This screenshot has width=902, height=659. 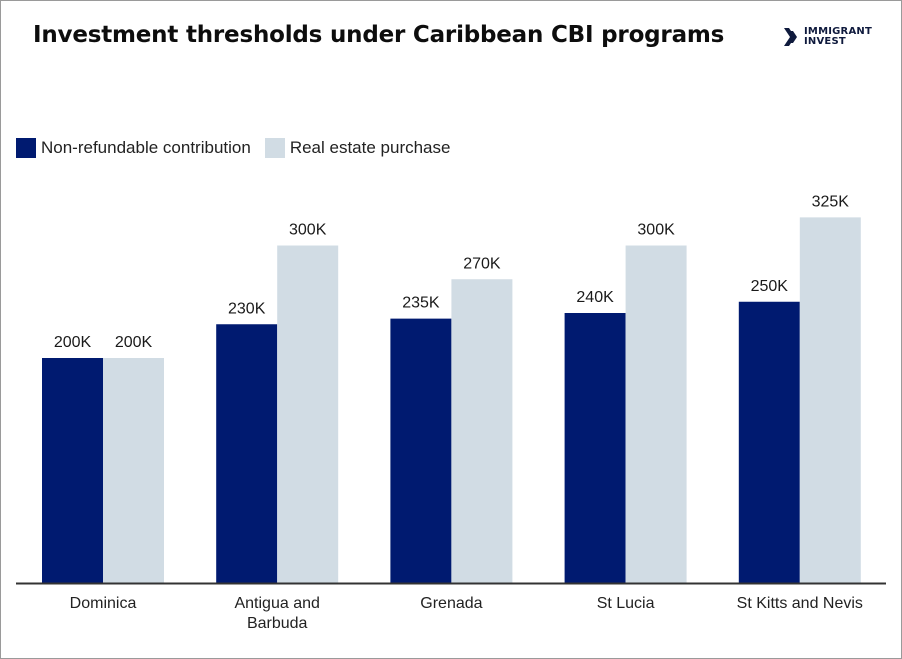 What do you see at coordinates (274, 148) in the screenshot?
I see `legend-swatch-real-estate` at bounding box center [274, 148].